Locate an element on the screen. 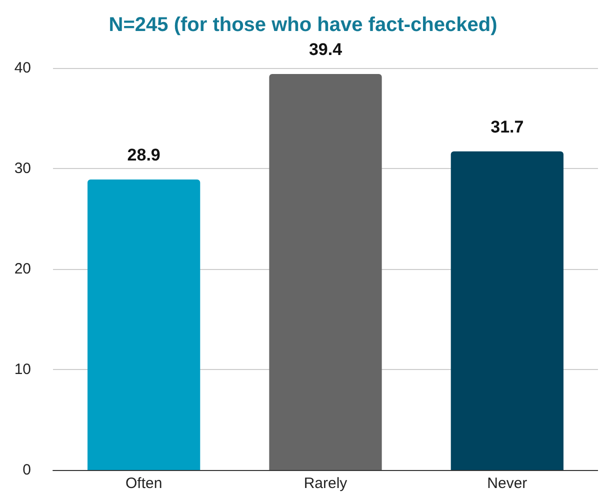 This screenshot has width=606, height=503. y-tick-label: 0 is located at coordinates (26, 470).